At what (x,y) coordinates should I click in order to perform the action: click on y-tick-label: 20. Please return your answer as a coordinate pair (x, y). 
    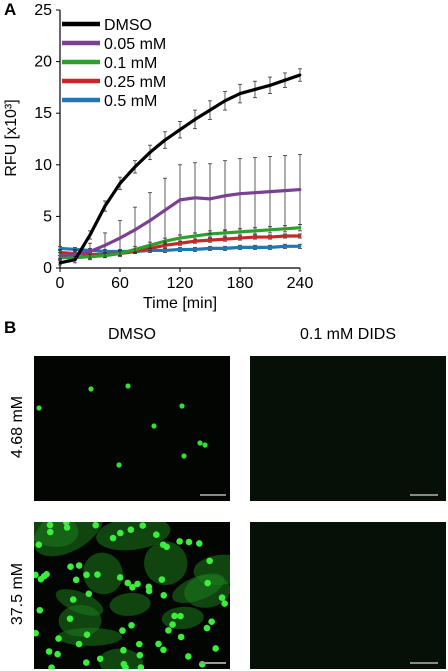
    Looking at the image, I should click on (43, 62).